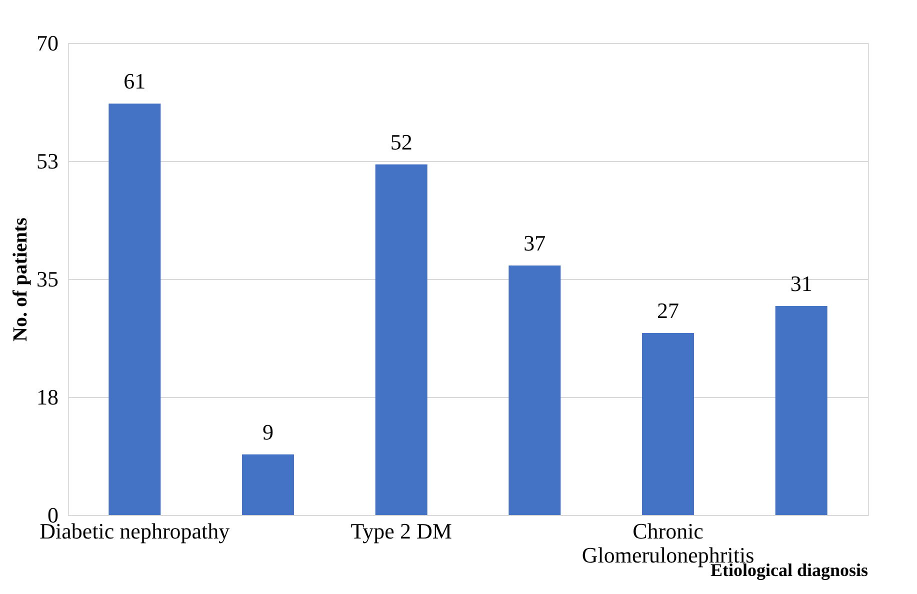 This screenshot has height=594, width=917. What do you see at coordinates (535, 243) in the screenshot?
I see `data-label: 37` at bounding box center [535, 243].